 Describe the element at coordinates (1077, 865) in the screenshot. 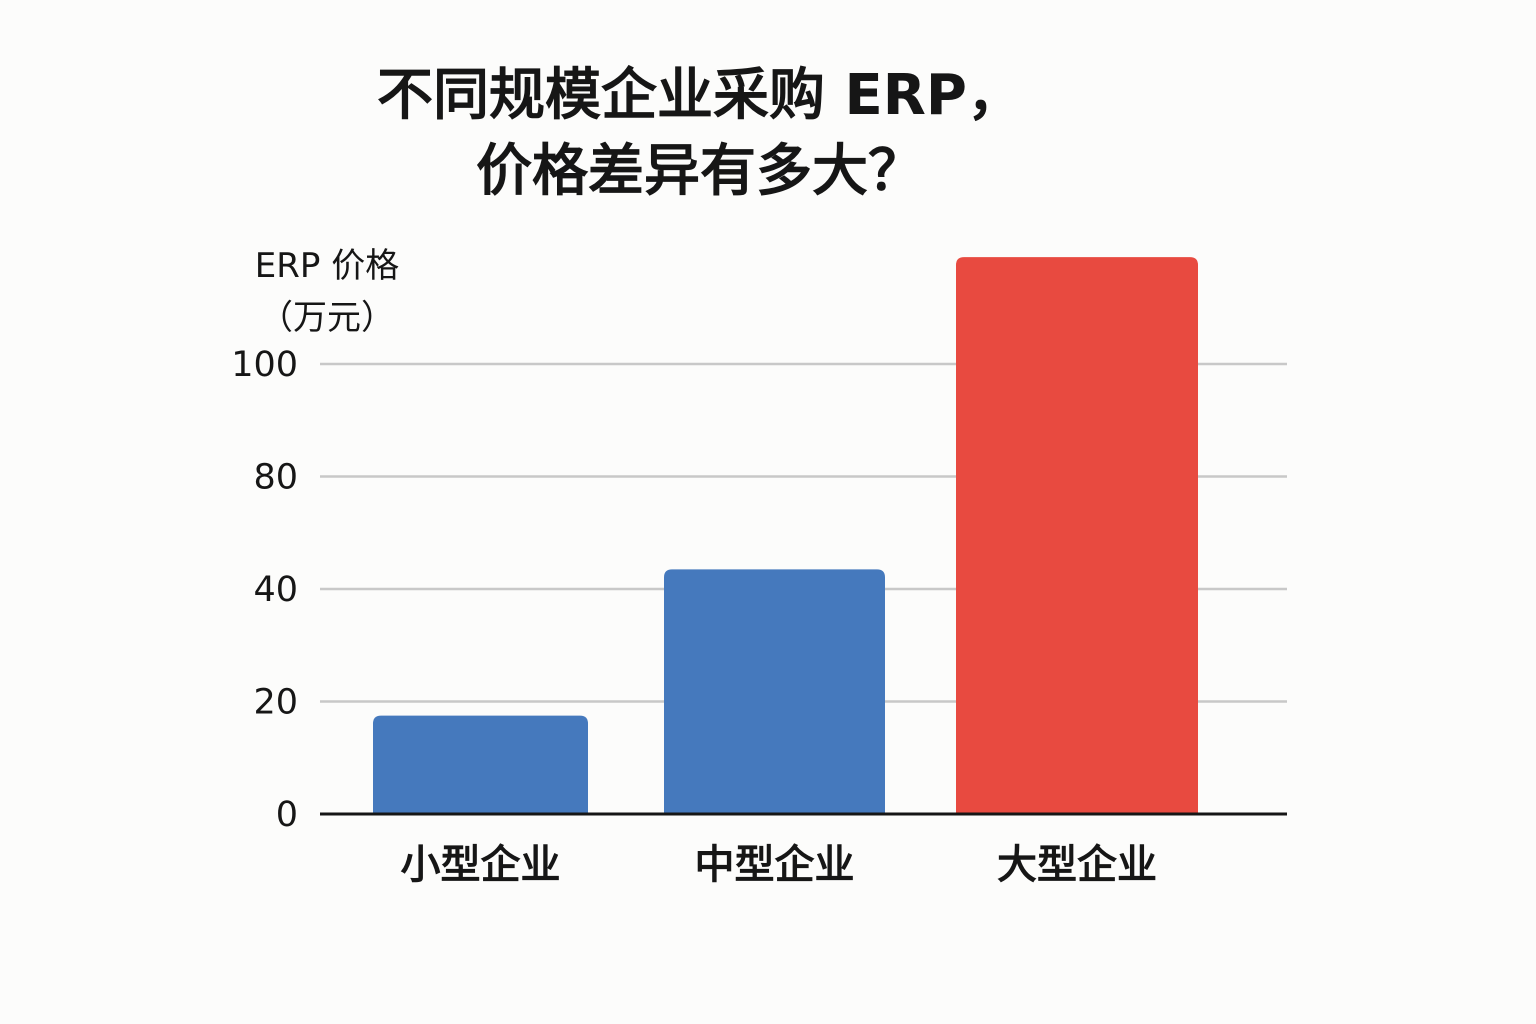

I see `x-category-label: 大型企业` at that location.